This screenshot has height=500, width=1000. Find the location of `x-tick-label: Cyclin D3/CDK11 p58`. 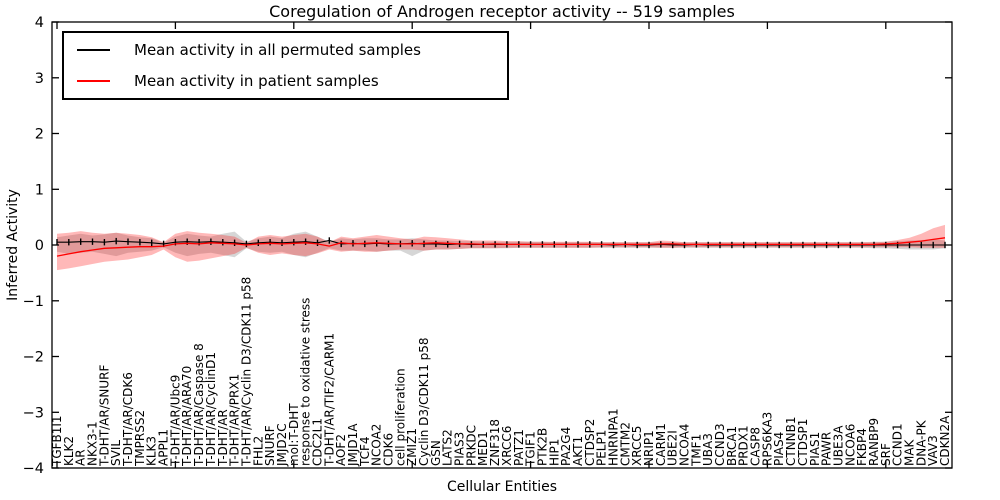

x-tick-label: Cyclin D3/CDK11 p58 is located at coordinates (424, 401).